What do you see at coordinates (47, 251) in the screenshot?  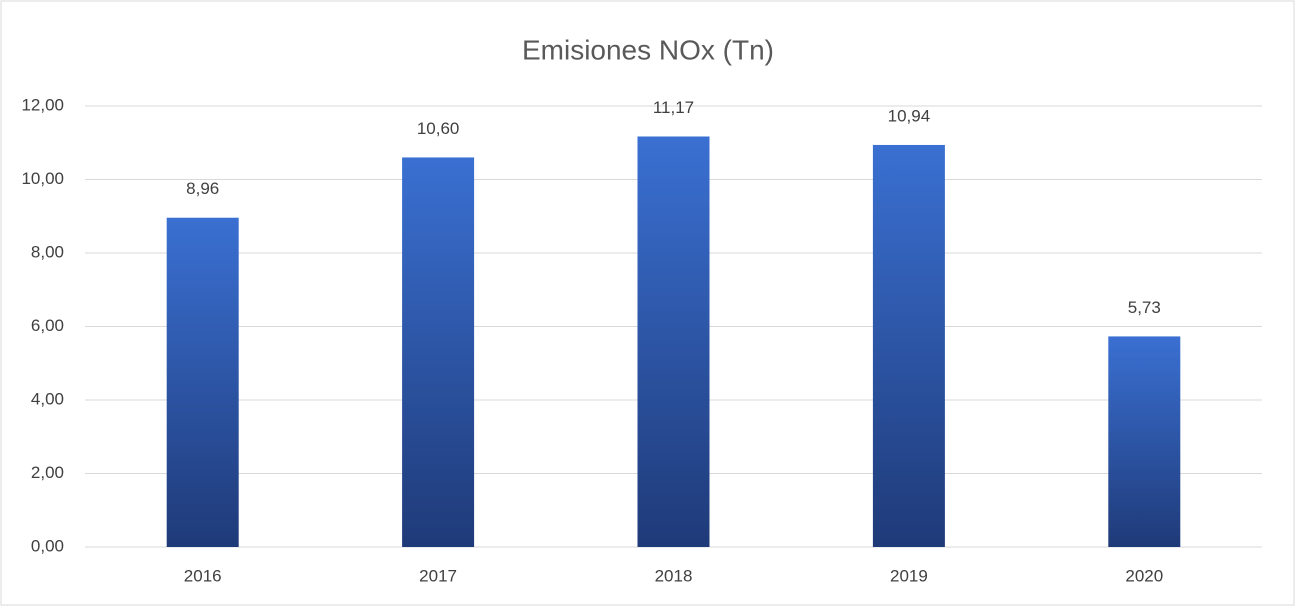 I see `y-tick-label: 8,00` at bounding box center [47, 251].